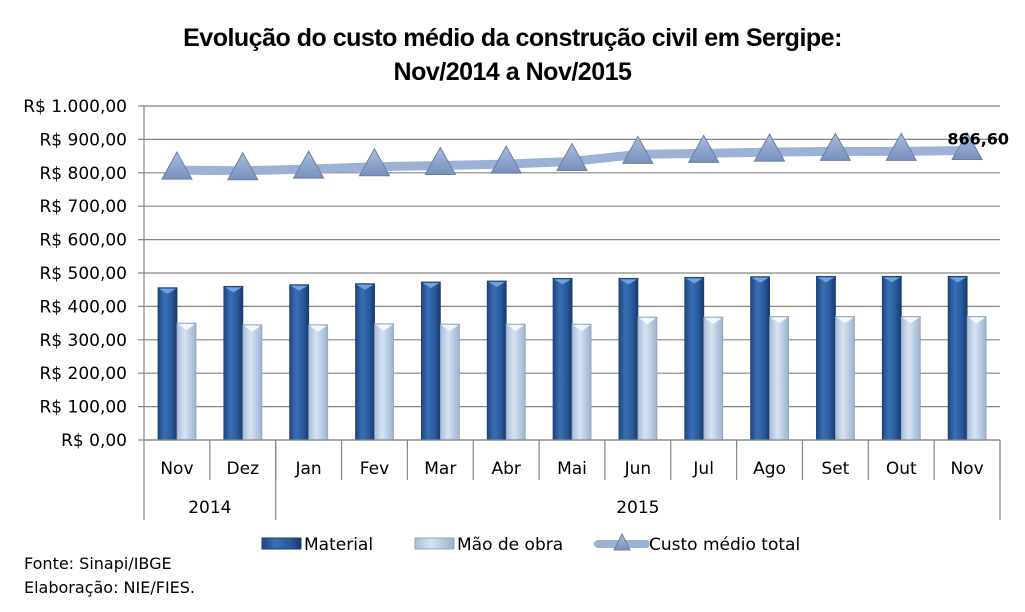  What do you see at coordinates (505, 469) in the screenshot?
I see `x-tick-label: Abr` at bounding box center [505, 469].